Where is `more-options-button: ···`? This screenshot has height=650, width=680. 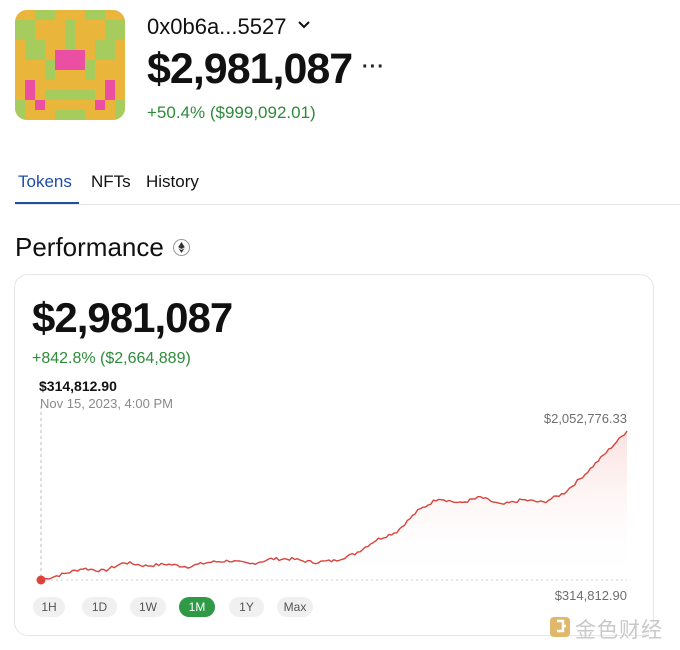
more-options-button: ··· is located at coordinates (373, 67).